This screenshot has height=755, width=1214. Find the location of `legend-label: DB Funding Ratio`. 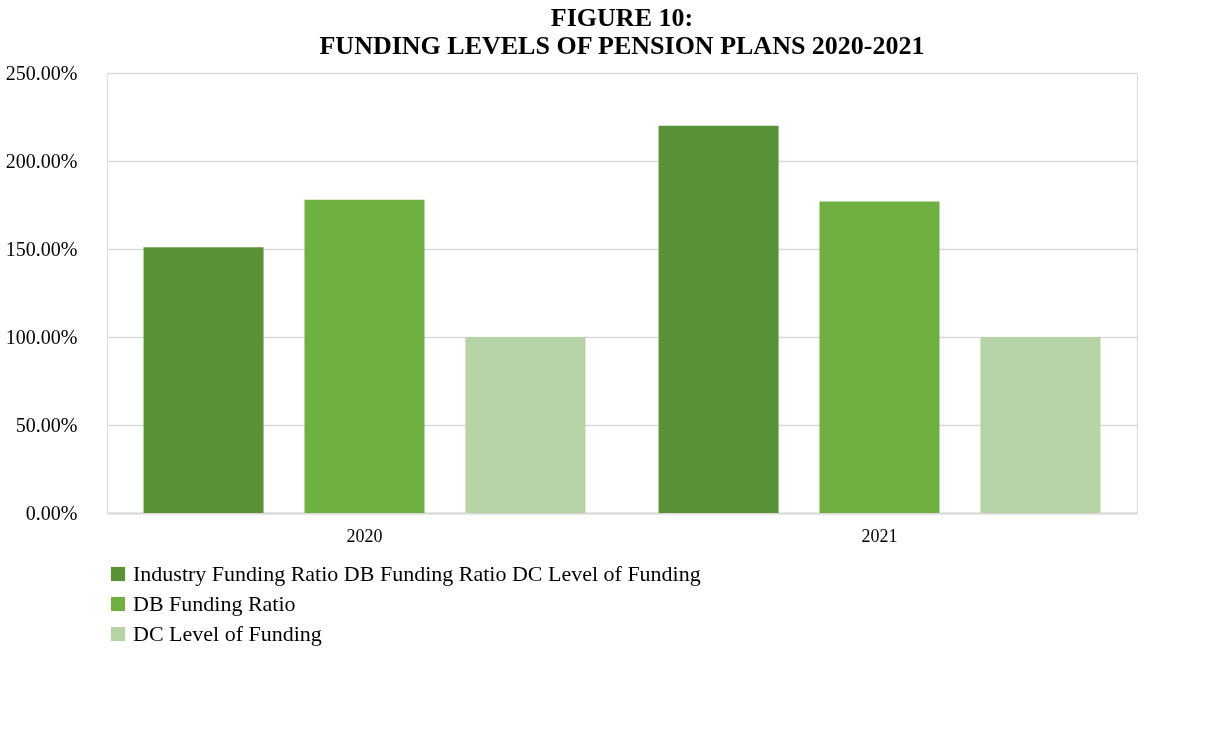

legend-label: DB Funding Ratio is located at coordinates (214, 603).